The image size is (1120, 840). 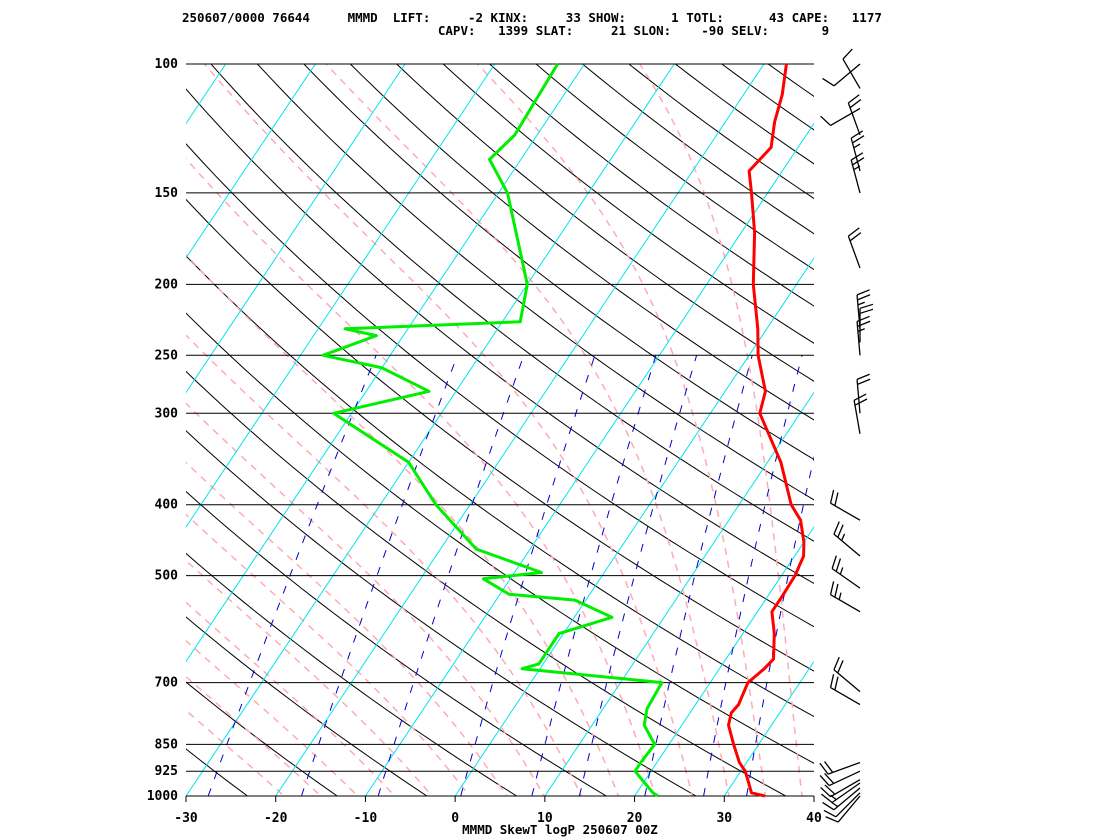 I want to click on pressure-tick-label: 100, so click(x=167, y=64).